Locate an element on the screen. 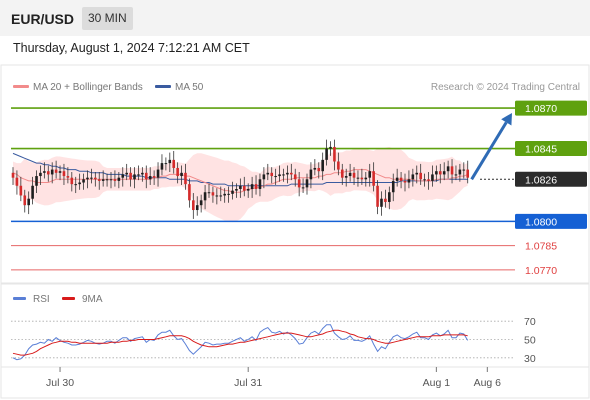  rsi-tick-30: 30 is located at coordinates (530, 359).